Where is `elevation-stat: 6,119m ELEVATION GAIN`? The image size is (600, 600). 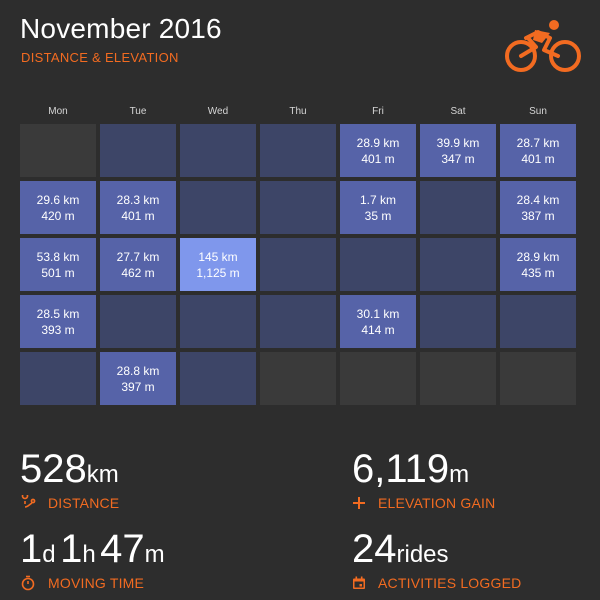
elevation-stat: 6,119m ELEVATION GAIN is located at coordinates (423, 480).